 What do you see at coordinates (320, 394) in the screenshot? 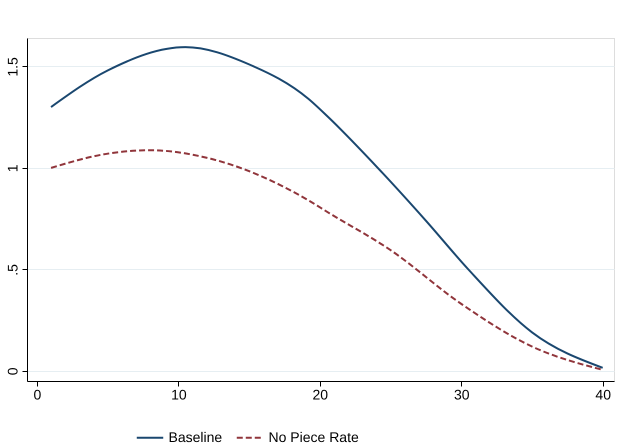
I see `x-tick-label: 20` at bounding box center [320, 394].